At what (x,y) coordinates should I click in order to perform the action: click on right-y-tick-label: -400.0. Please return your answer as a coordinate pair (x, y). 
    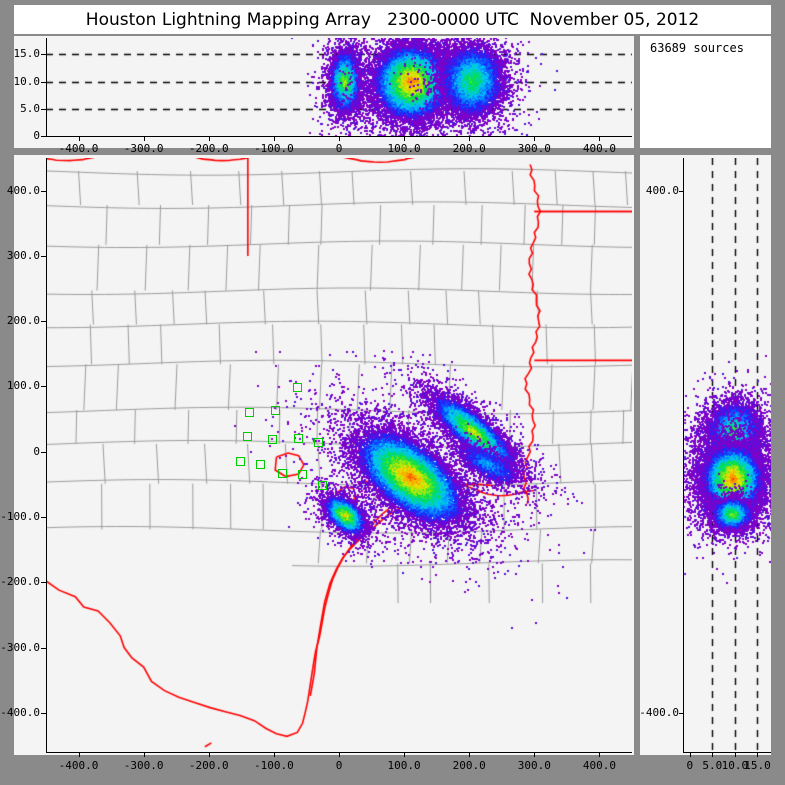
    Looking at the image, I should click on (659, 712).